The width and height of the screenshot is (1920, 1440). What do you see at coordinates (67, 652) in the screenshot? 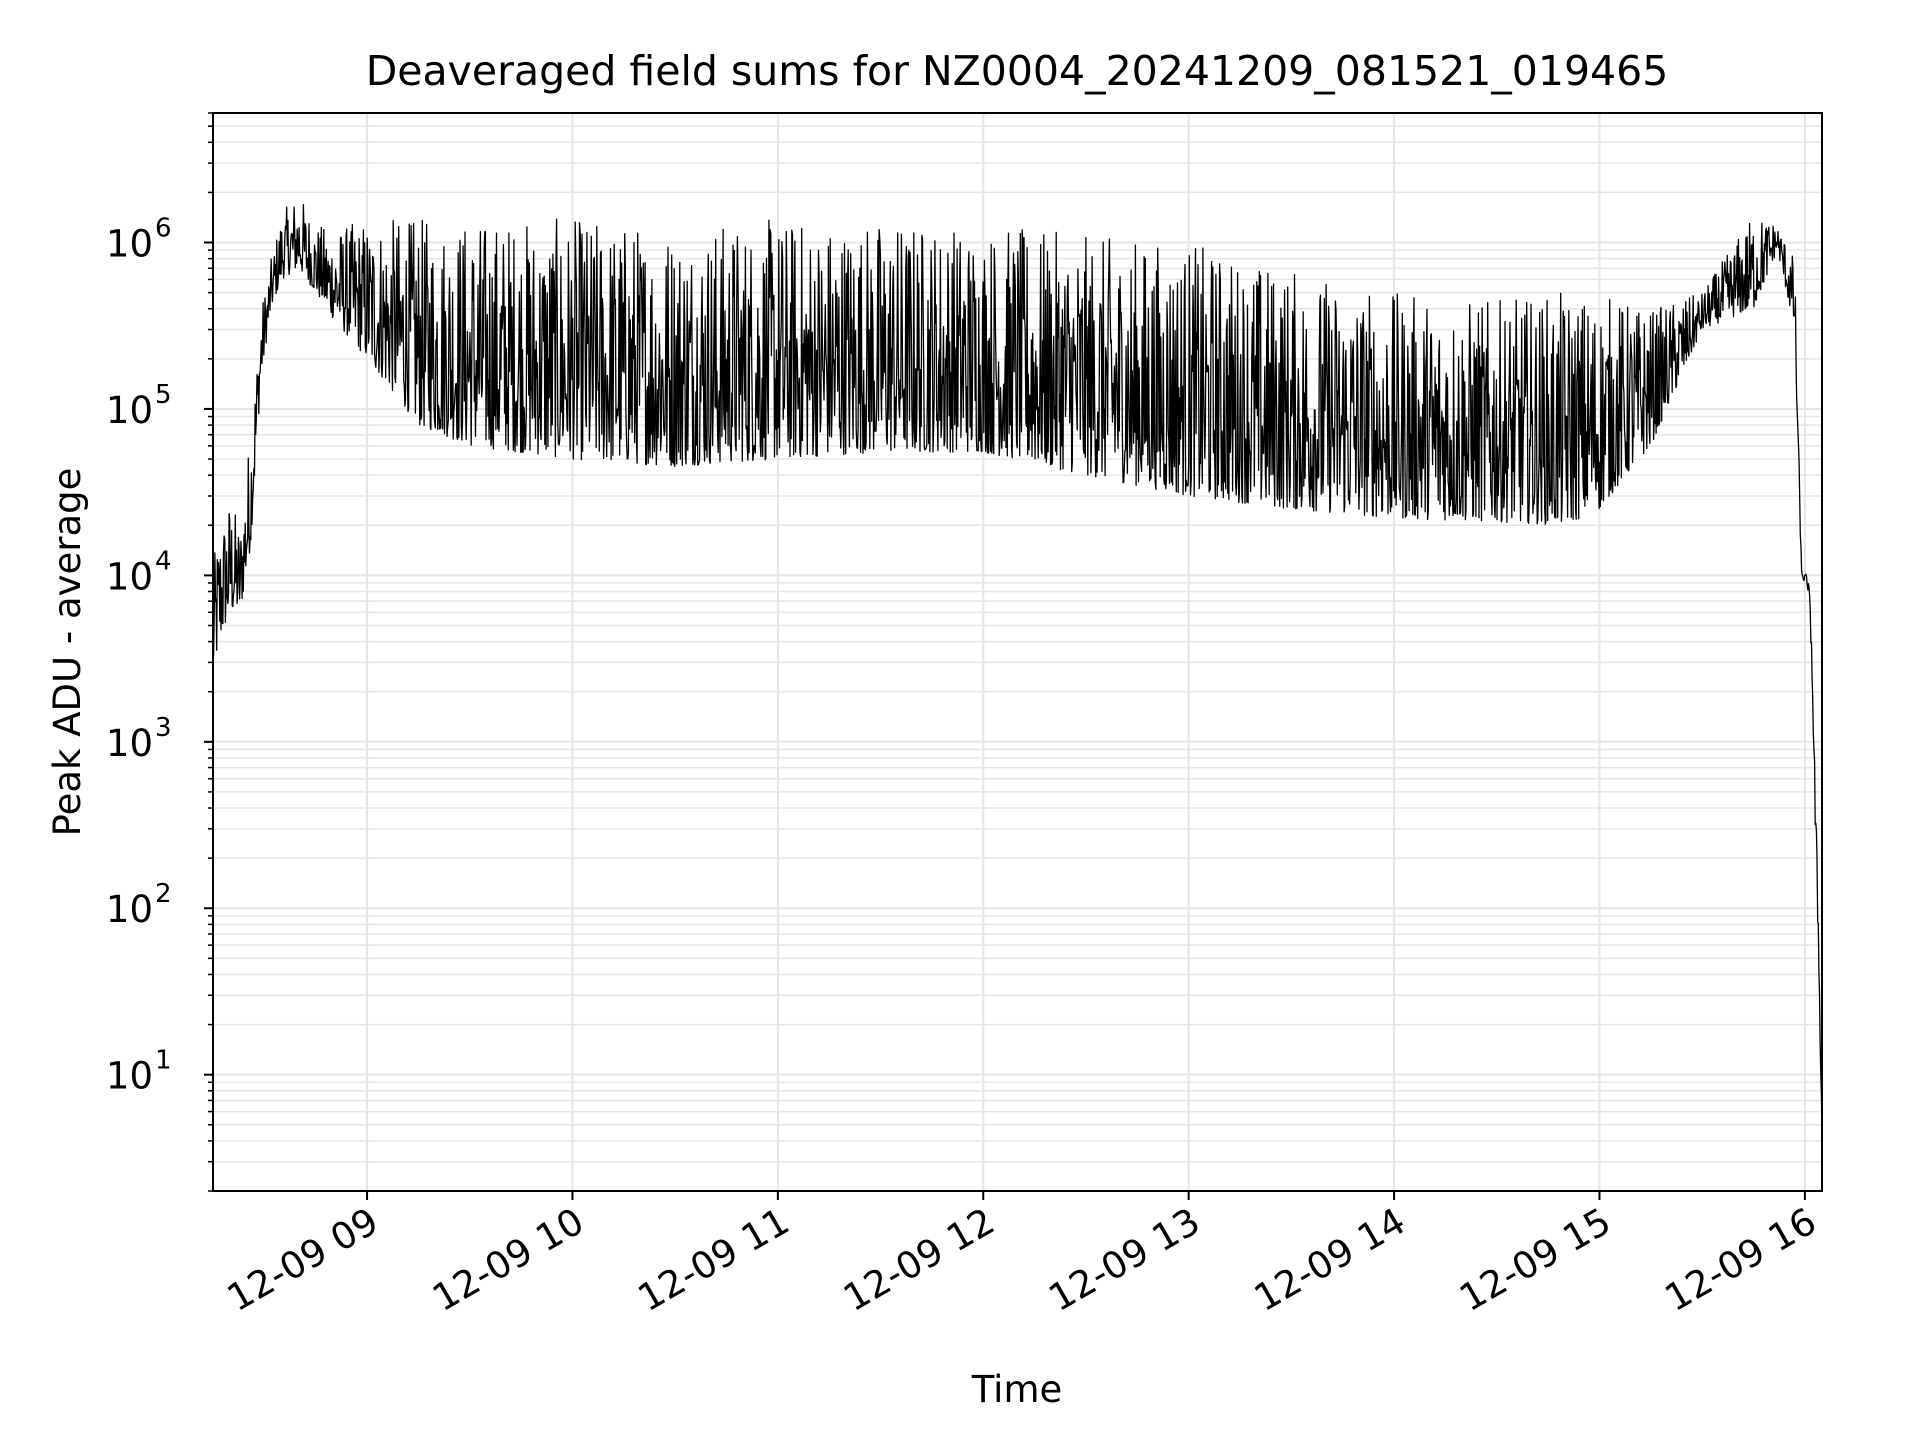
I see `y-axis-label: Peak ADU - average` at bounding box center [67, 652].